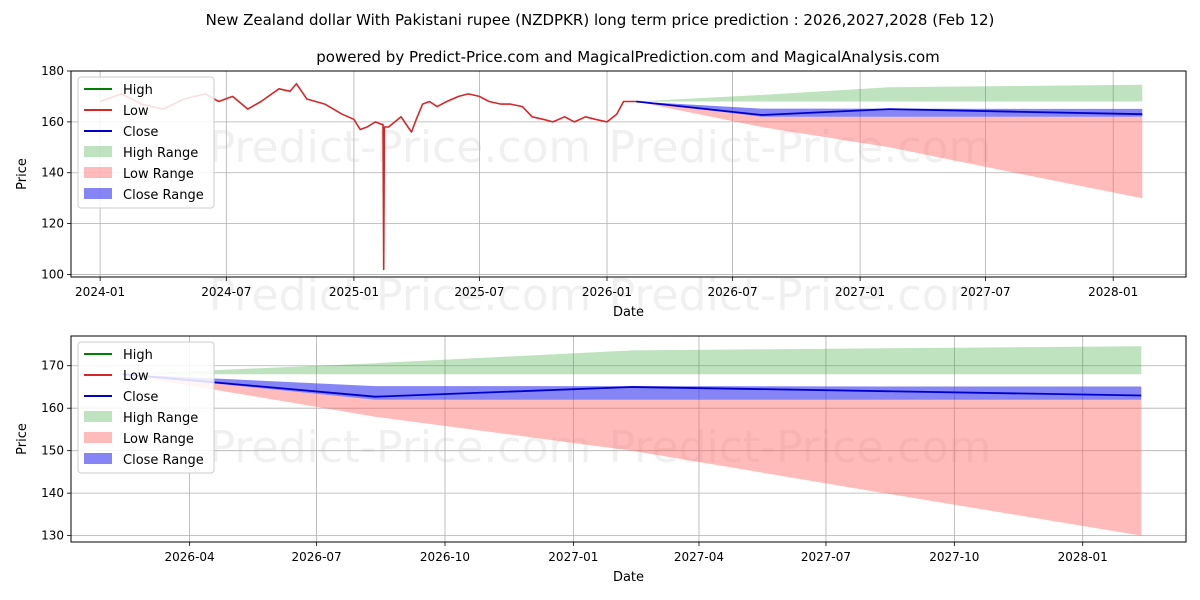  Describe the element at coordinates (226, 292) in the screenshot. I see `x-tick-label-2024-07: 2024-07` at that location.